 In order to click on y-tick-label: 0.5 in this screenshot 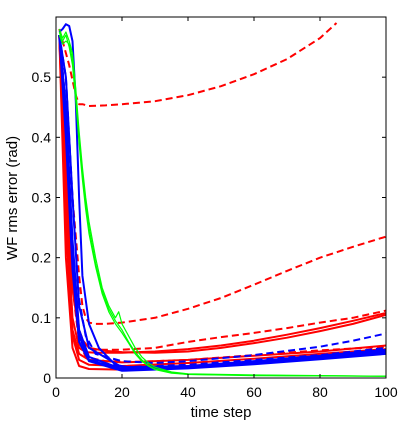, I will do `click(42, 77)`.